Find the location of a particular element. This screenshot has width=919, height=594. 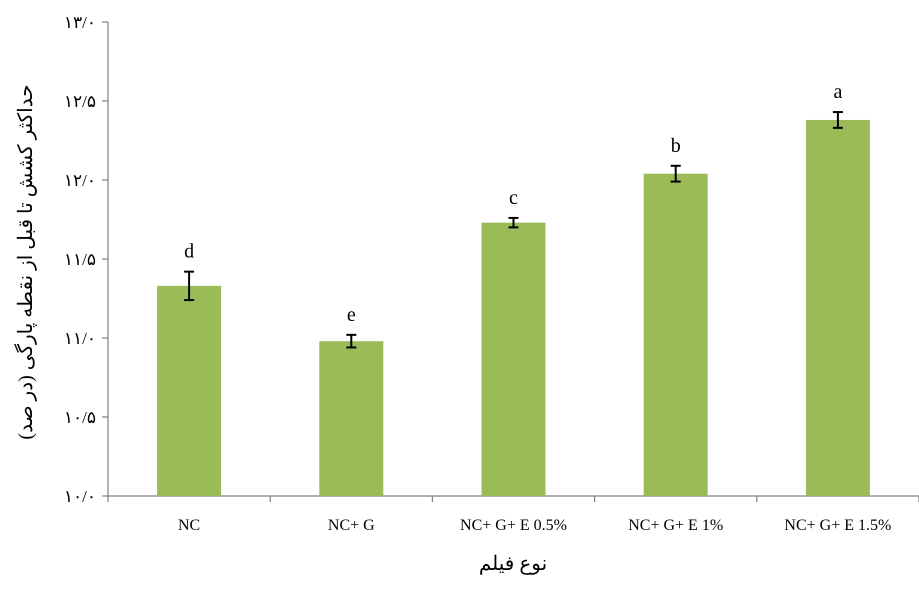

significance-letter: b is located at coordinates (676, 146).